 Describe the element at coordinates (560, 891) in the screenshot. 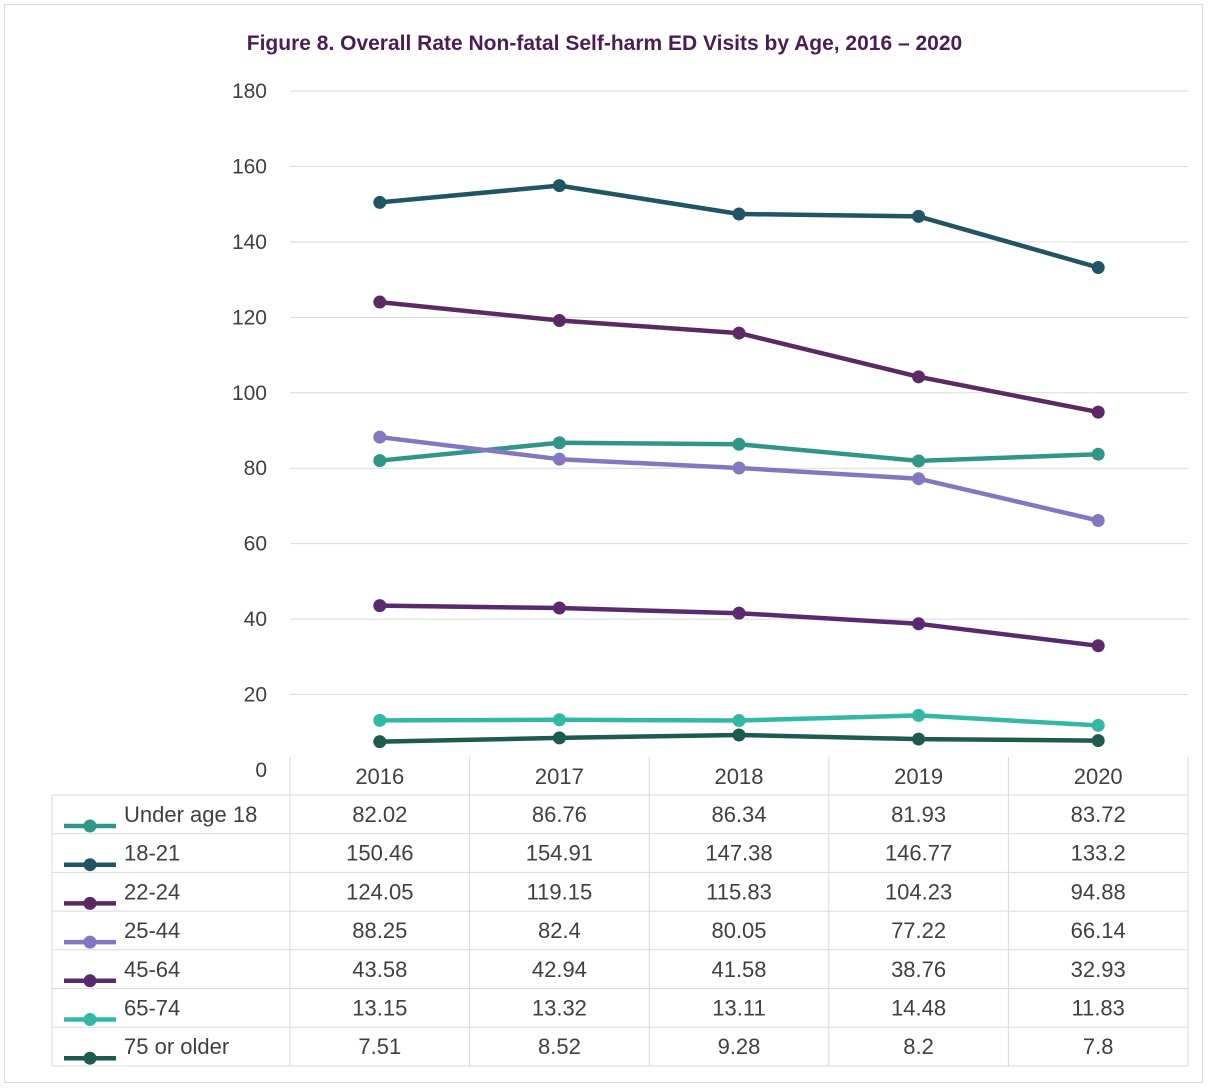

I see `table-value: 119.15` at that location.